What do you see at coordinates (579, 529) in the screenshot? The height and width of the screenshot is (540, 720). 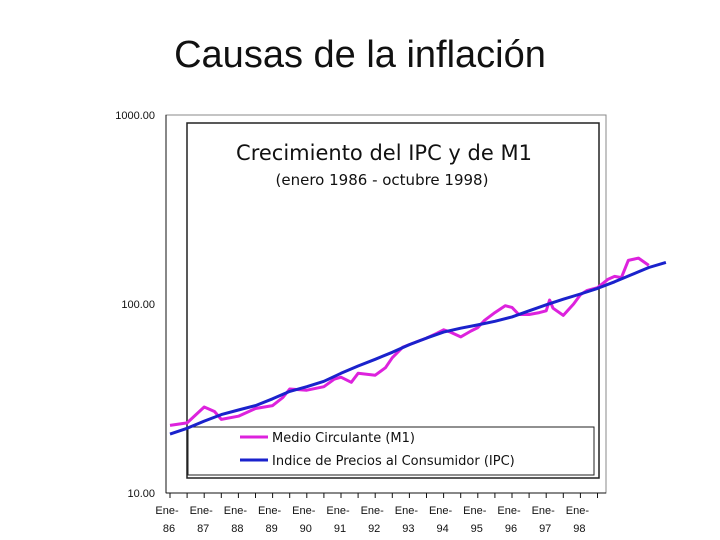 I see `x-tick-label-bottom: 98` at bounding box center [579, 529].